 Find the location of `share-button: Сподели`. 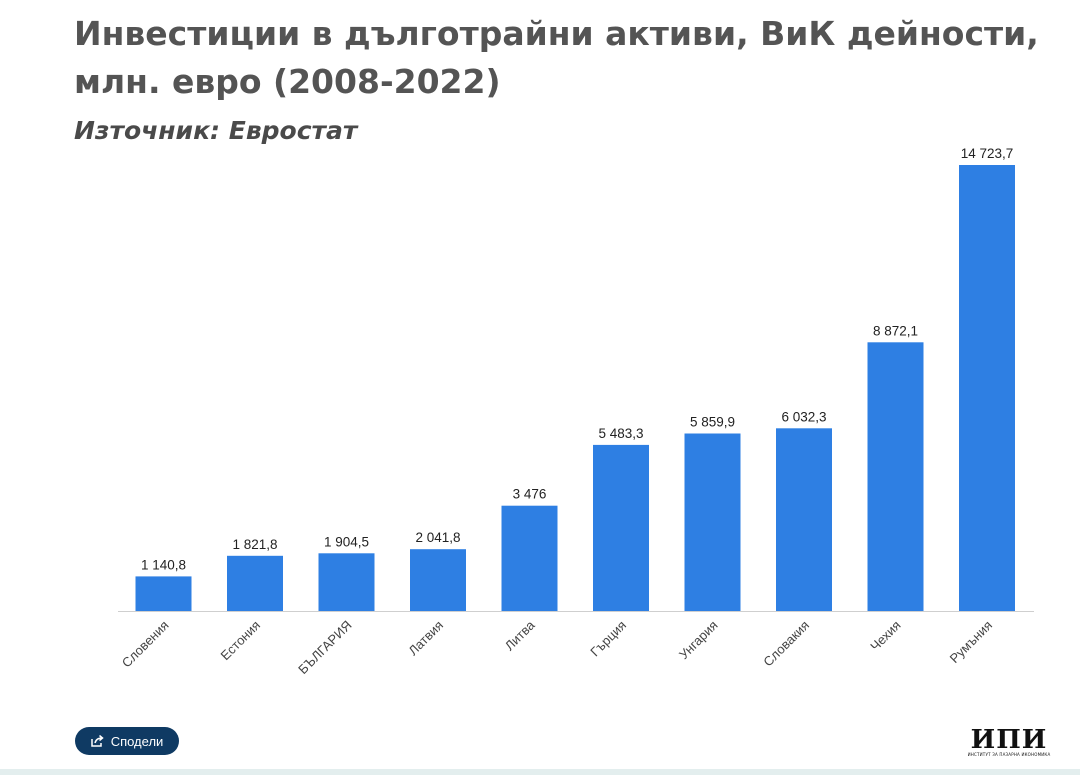

share-button: Сподели is located at coordinates (127, 741).